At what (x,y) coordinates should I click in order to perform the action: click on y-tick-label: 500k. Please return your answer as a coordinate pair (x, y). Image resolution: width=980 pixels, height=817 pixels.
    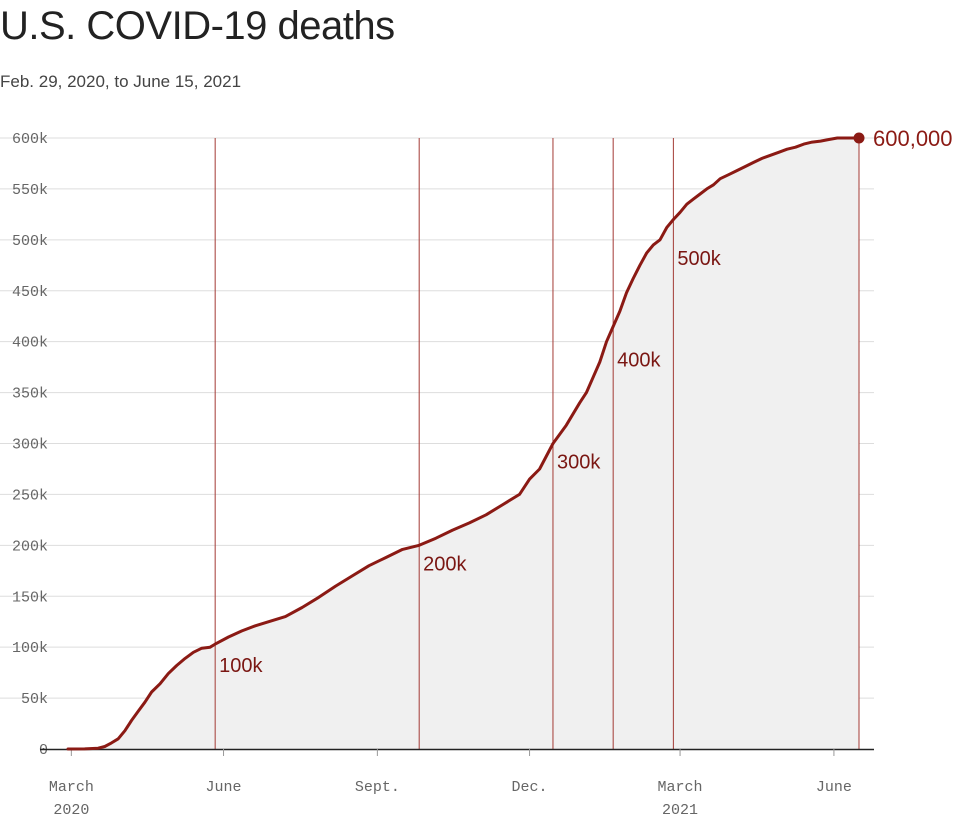
    Looking at the image, I should click on (30, 241).